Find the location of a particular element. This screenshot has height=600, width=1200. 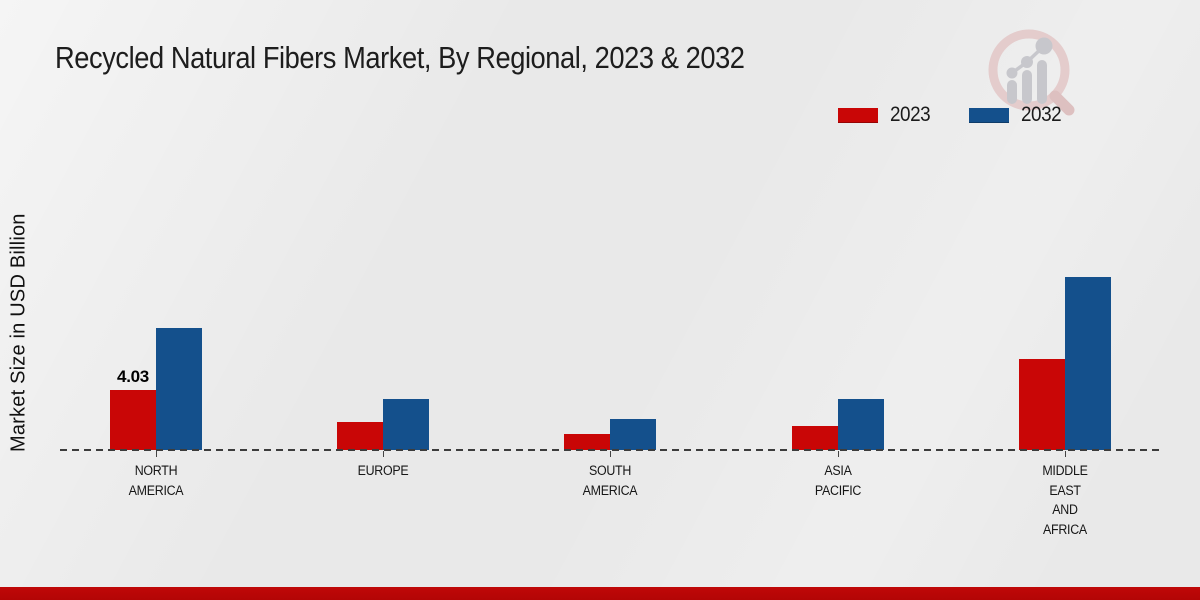

category-label-south-america: SOUTH AMERICA is located at coordinates (610, 480).